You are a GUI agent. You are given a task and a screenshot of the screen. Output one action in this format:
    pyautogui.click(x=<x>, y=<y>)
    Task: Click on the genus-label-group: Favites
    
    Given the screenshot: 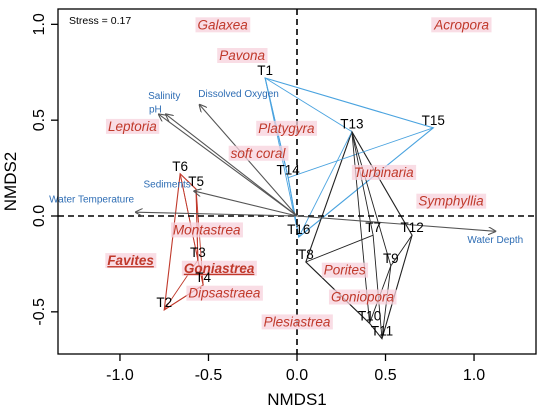 What is the action you would take?
    pyautogui.click(x=131, y=261)
    